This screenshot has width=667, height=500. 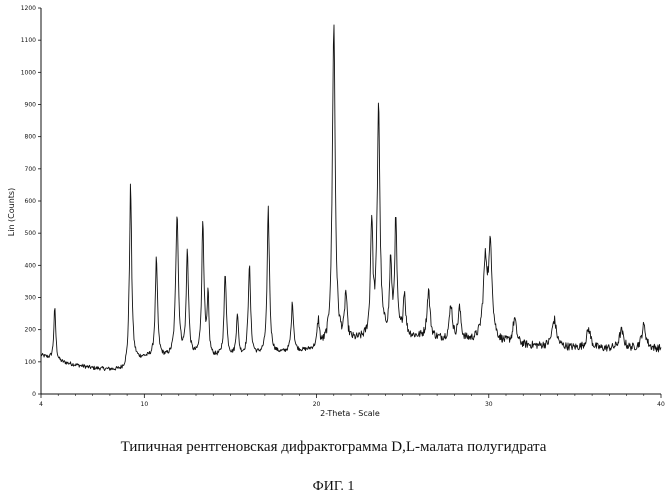 I want to click on y-tick-label: 300, so click(x=31, y=298).